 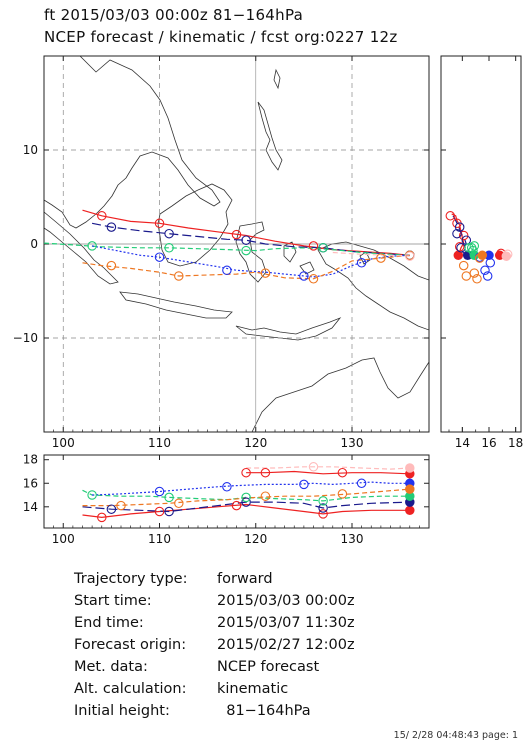 What do you see at coordinates (481, 244) in the screenshot?
I see `panel-frame` at bounding box center [481, 244].